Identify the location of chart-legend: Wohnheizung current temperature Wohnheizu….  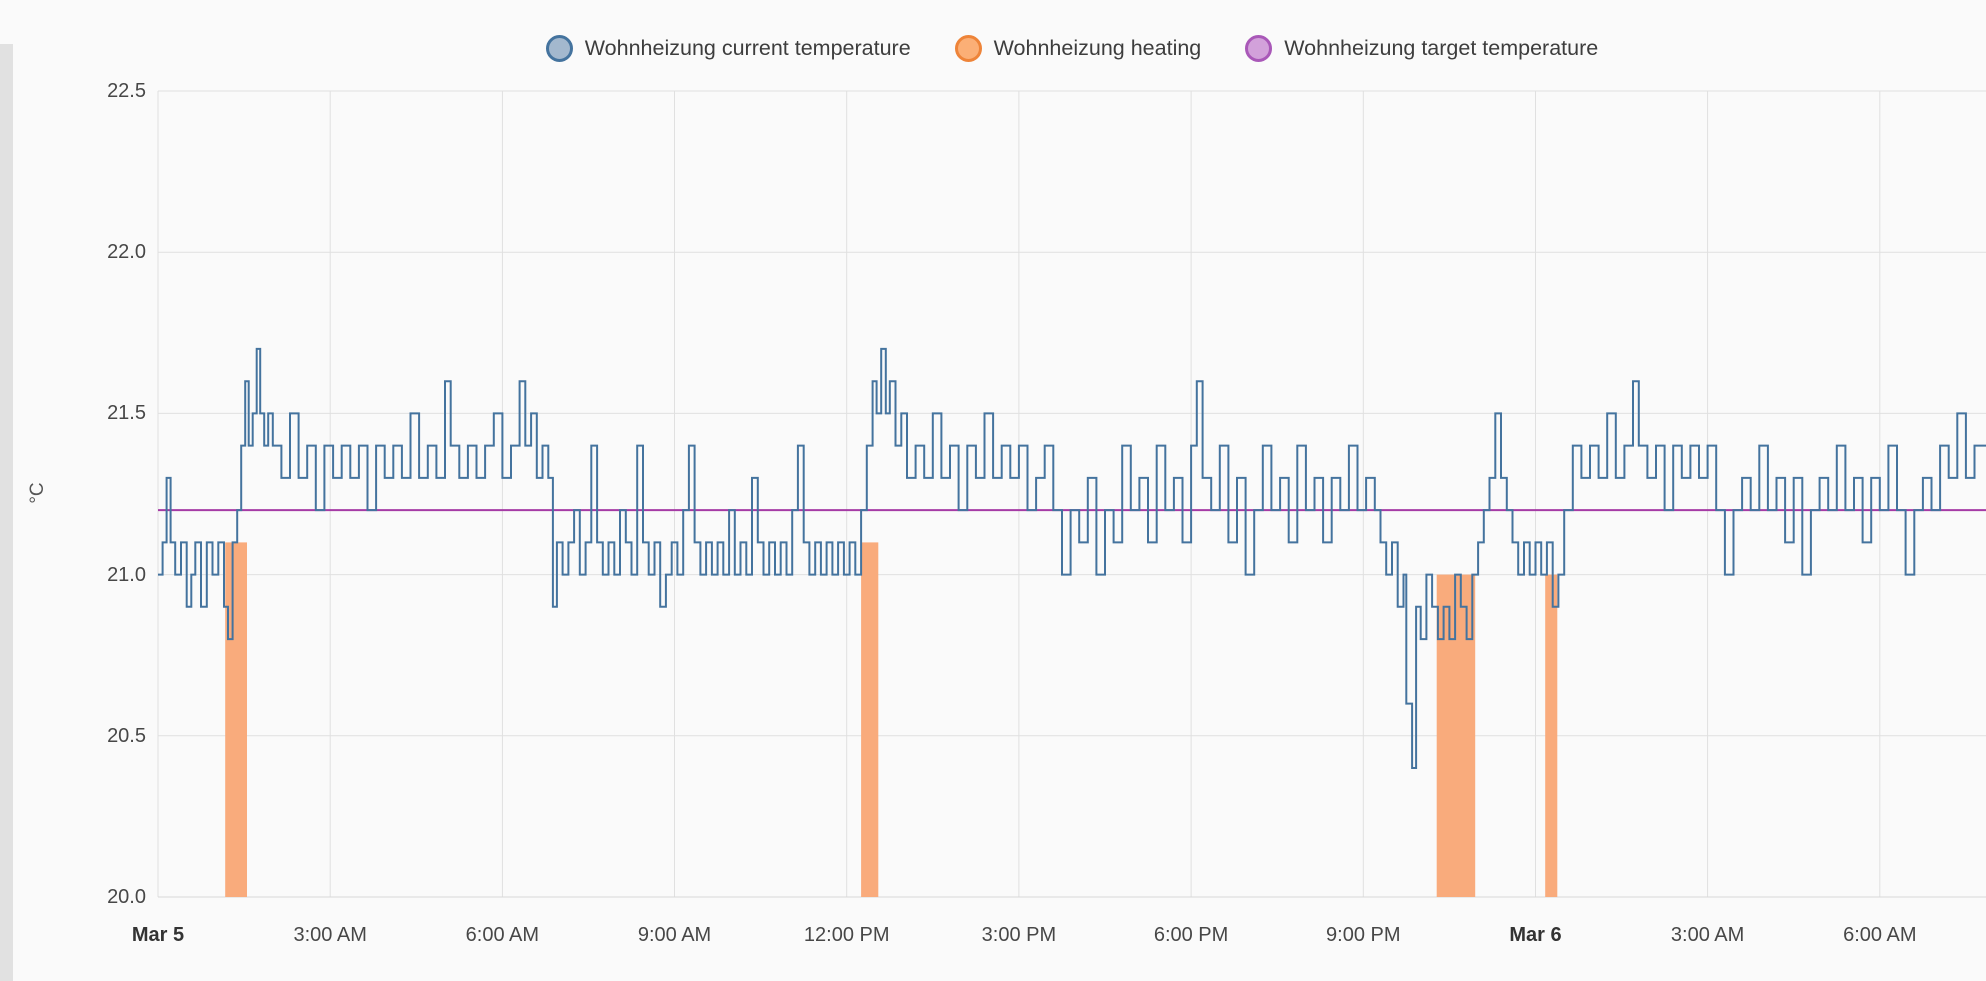
(1072, 48).